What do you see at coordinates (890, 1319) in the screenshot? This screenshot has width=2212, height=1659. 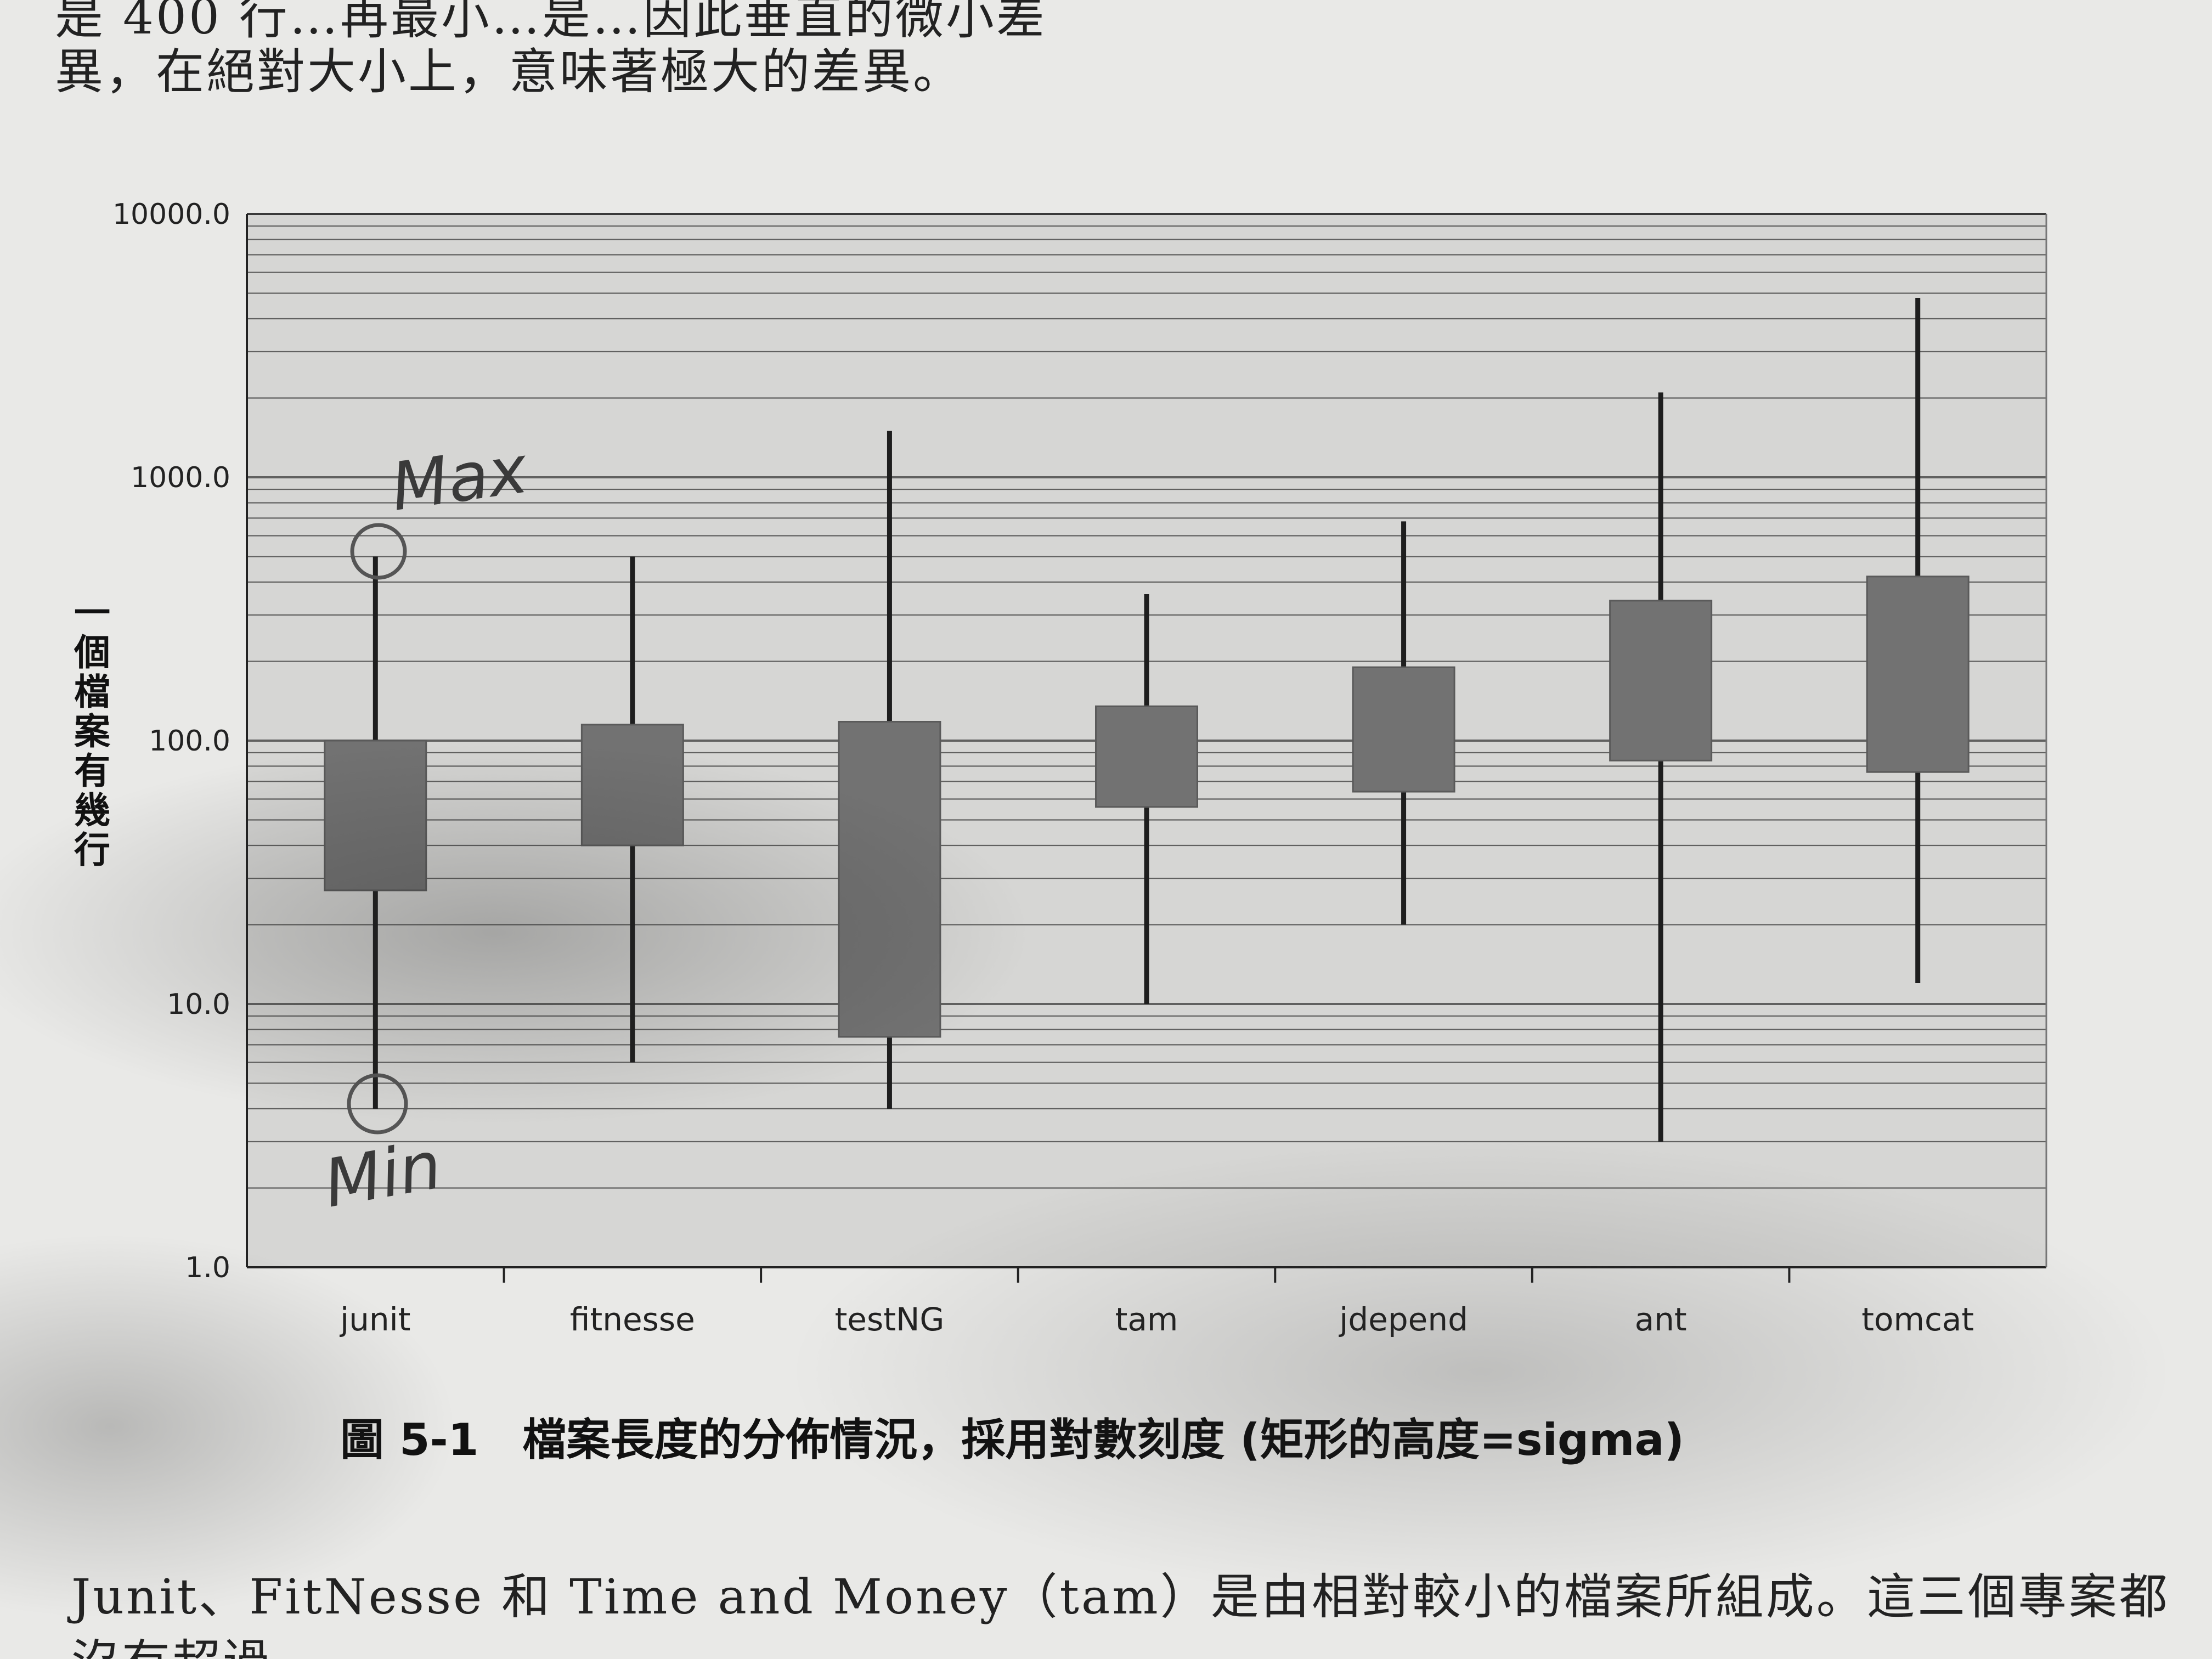 I see `x-tick-label-testNG: testNG` at bounding box center [890, 1319].